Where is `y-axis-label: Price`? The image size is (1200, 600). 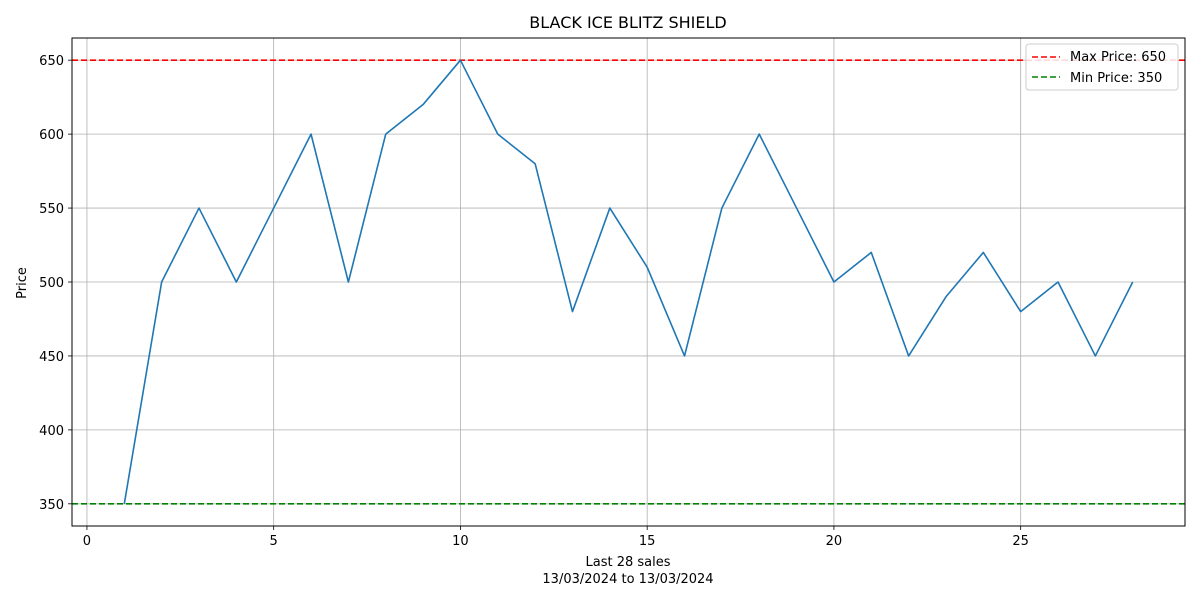 y-axis-label: Price is located at coordinates (22, 283).